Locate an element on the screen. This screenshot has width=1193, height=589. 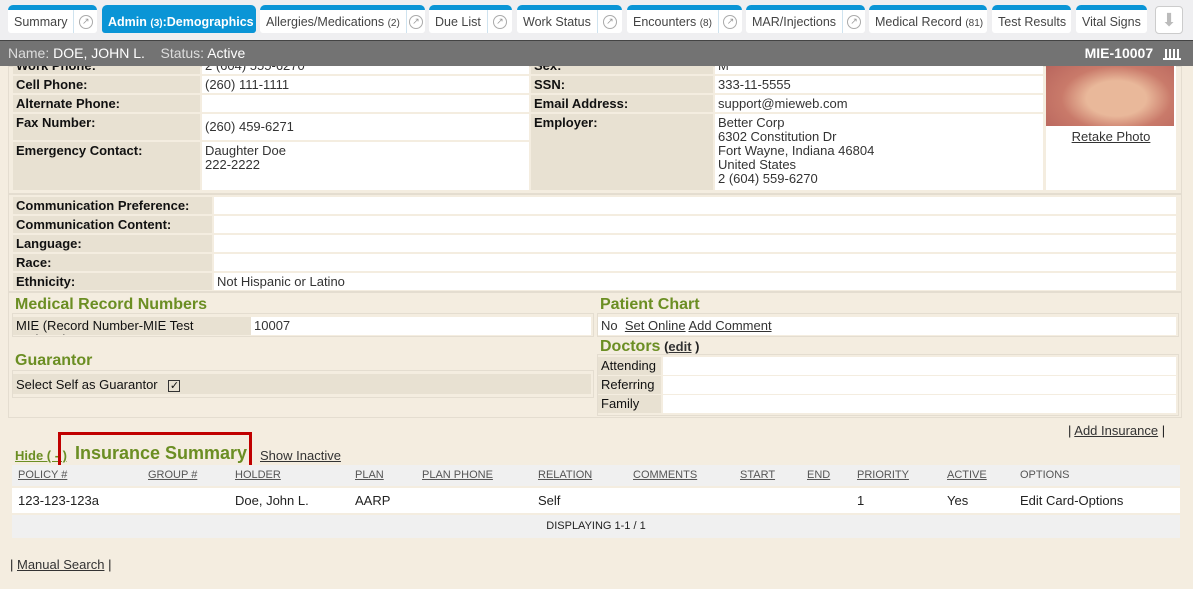
show-inactive-link: Show Inactive is located at coordinates (300, 455).